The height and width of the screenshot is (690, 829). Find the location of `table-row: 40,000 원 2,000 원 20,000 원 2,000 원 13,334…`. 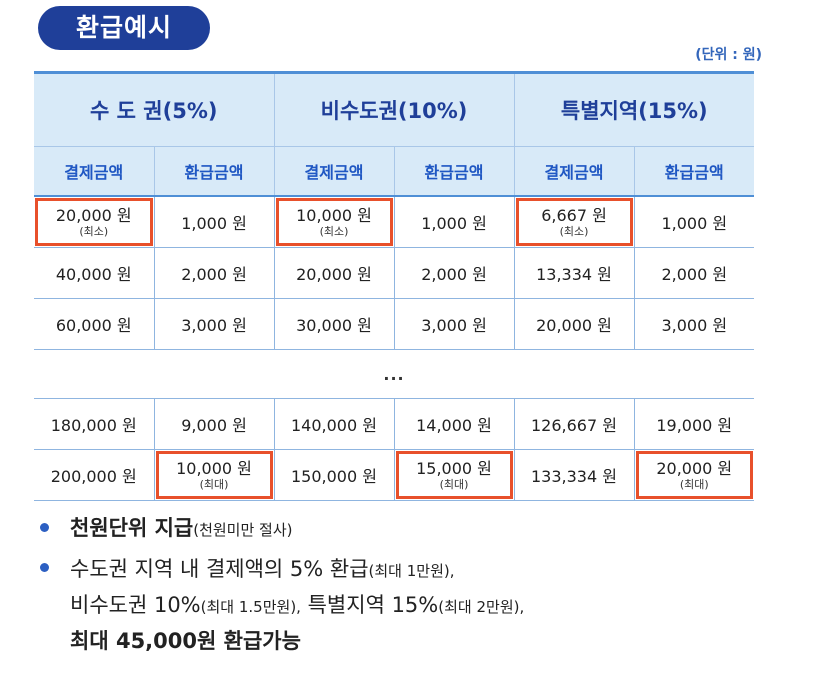

table-row: 40,000 원 2,000 원 20,000 원 2,000 원 13,334… is located at coordinates (394, 273).